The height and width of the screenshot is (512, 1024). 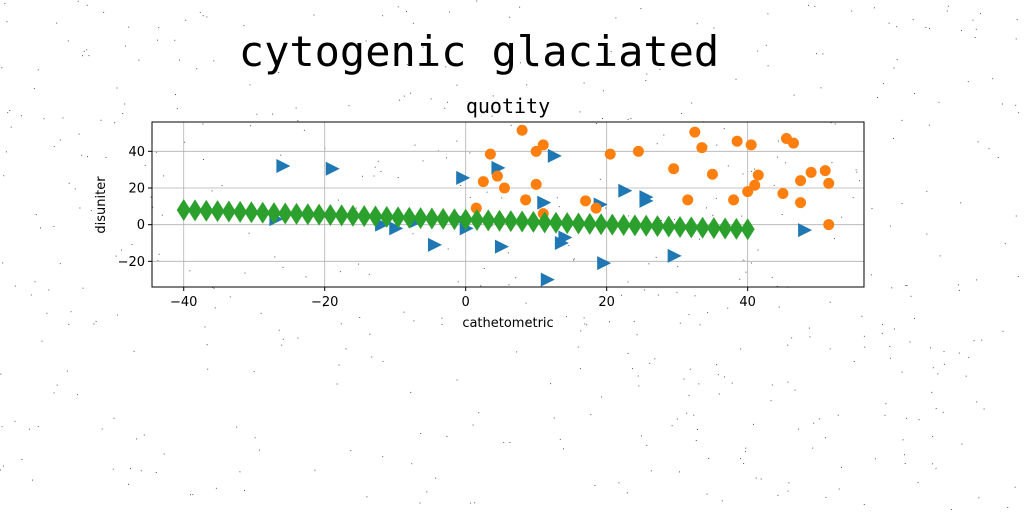 I want to click on y-tick-label: 40, so click(x=136, y=152).